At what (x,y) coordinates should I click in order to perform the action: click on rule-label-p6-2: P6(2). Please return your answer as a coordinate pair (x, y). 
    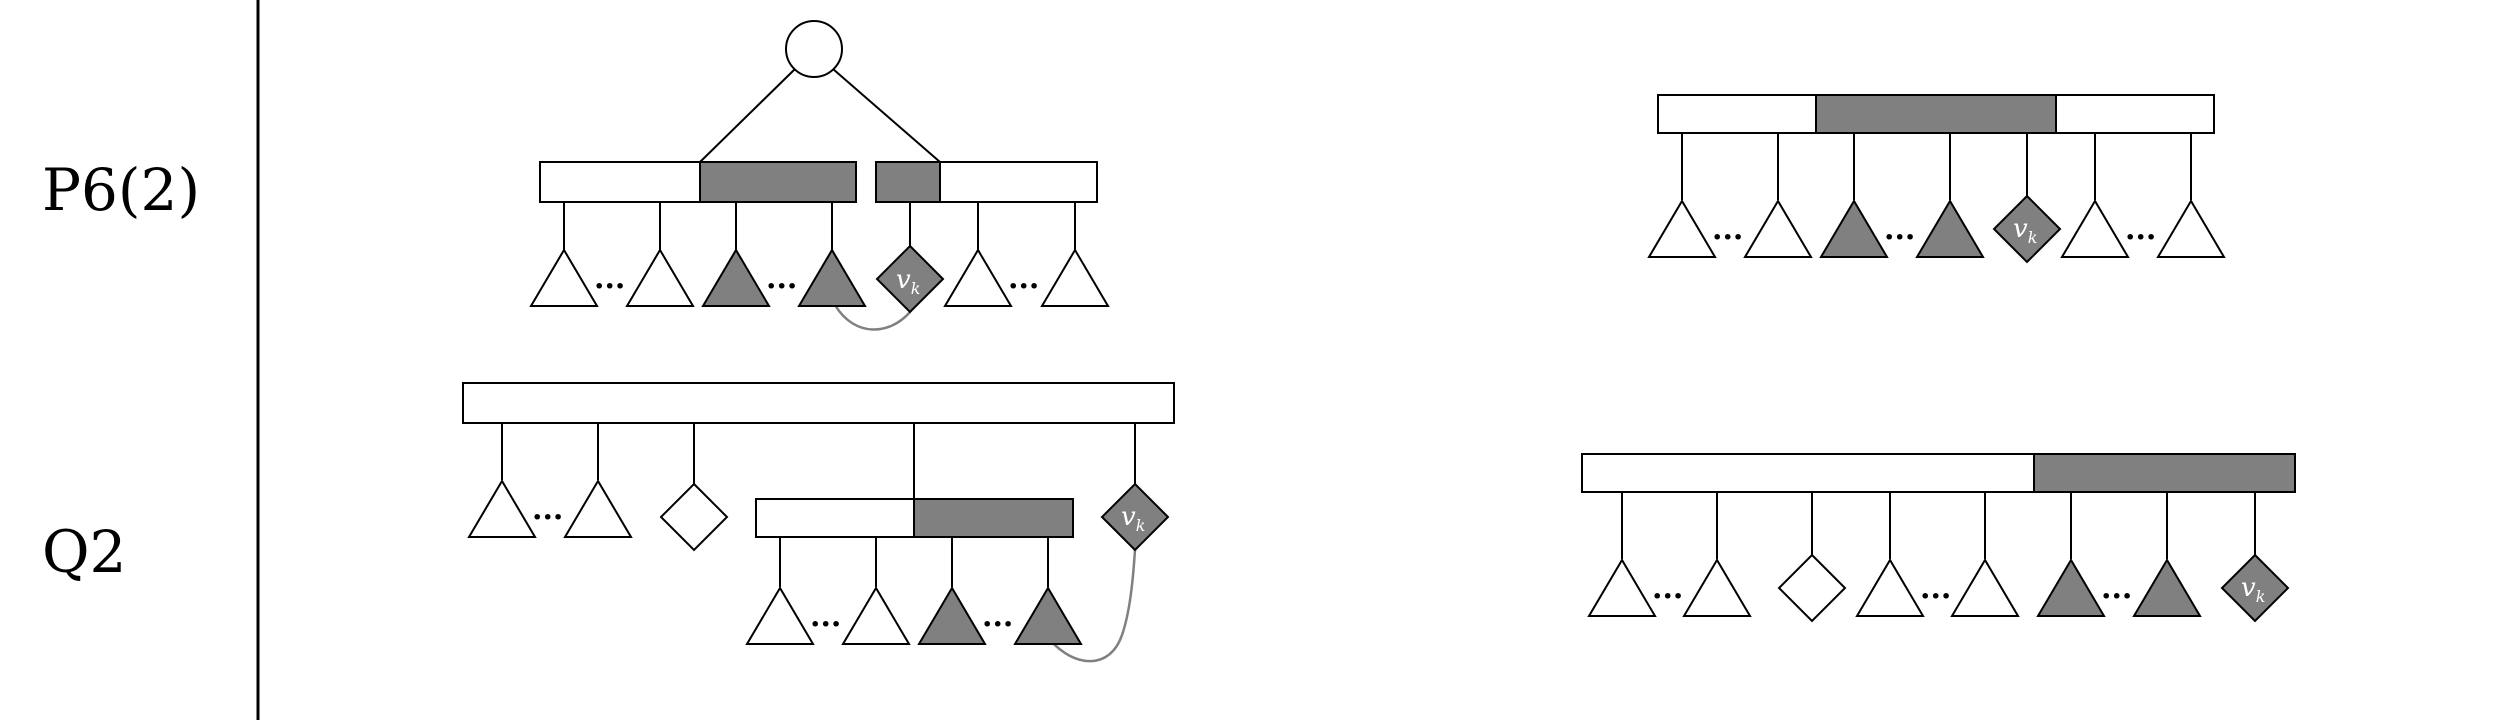
    Looking at the image, I should click on (121, 190).